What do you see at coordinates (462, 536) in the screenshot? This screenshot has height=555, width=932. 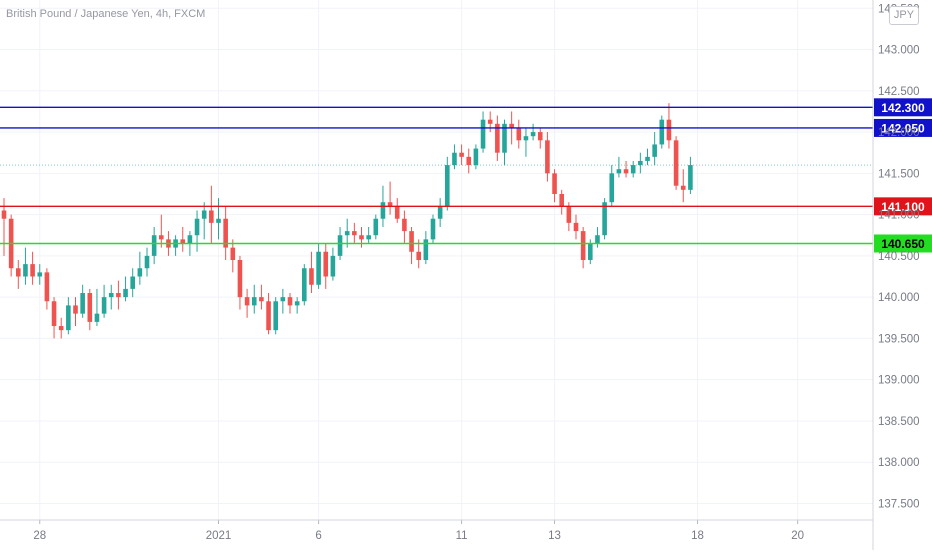 I see `x-tick-label: 11` at bounding box center [462, 536].